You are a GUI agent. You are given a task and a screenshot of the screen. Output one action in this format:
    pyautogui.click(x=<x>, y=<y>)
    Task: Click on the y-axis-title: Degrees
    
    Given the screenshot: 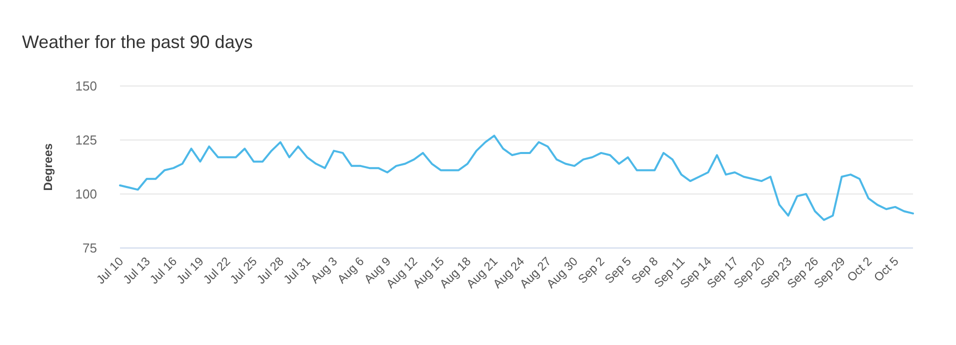 What is the action you would take?
    pyautogui.click(x=48, y=167)
    